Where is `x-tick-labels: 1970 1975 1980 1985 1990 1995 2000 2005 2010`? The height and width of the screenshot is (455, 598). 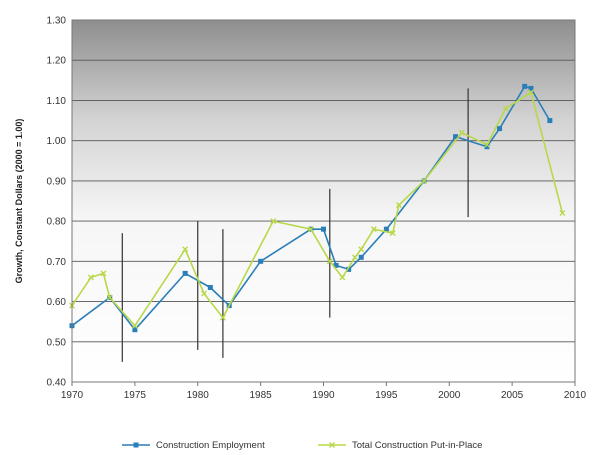
x-tick-labels: 1970 1975 1980 1985 1990 1995 2000 2005 2010 is located at coordinates (324, 391).